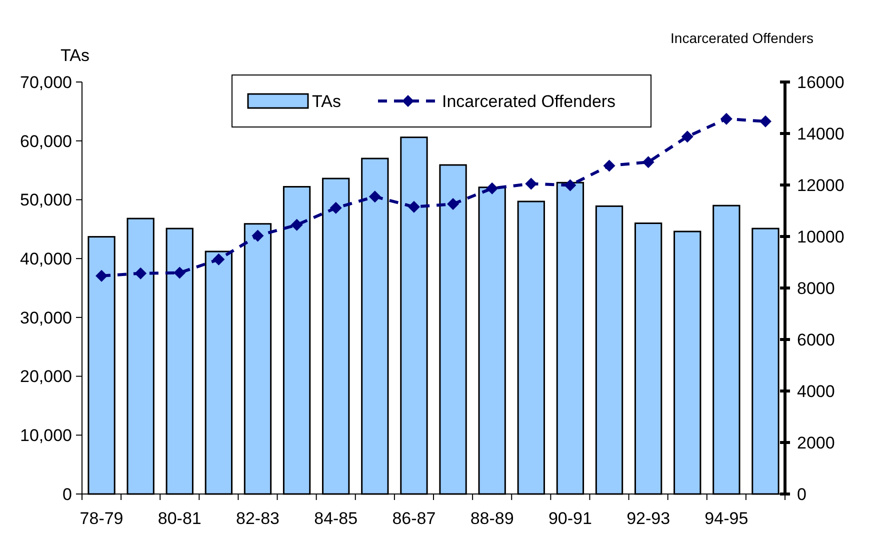 This screenshot has width=874, height=535. Describe the element at coordinates (326, 101) in the screenshot. I see `legend-label: TAs` at that location.